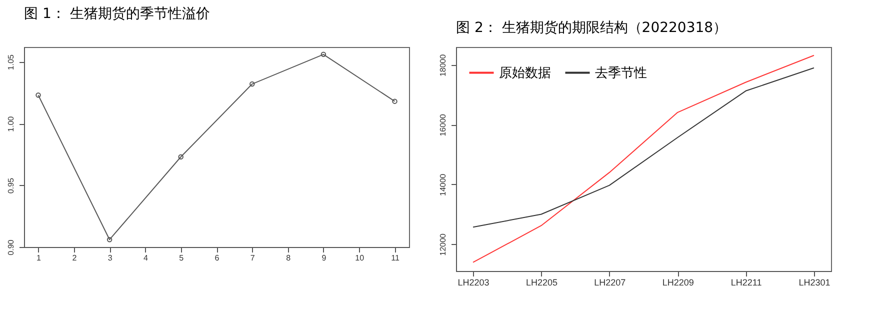  What do you see at coordinates (217, 258) in the screenshot?
I see `x-tick-label: 6` at bounding box center [217, 258].